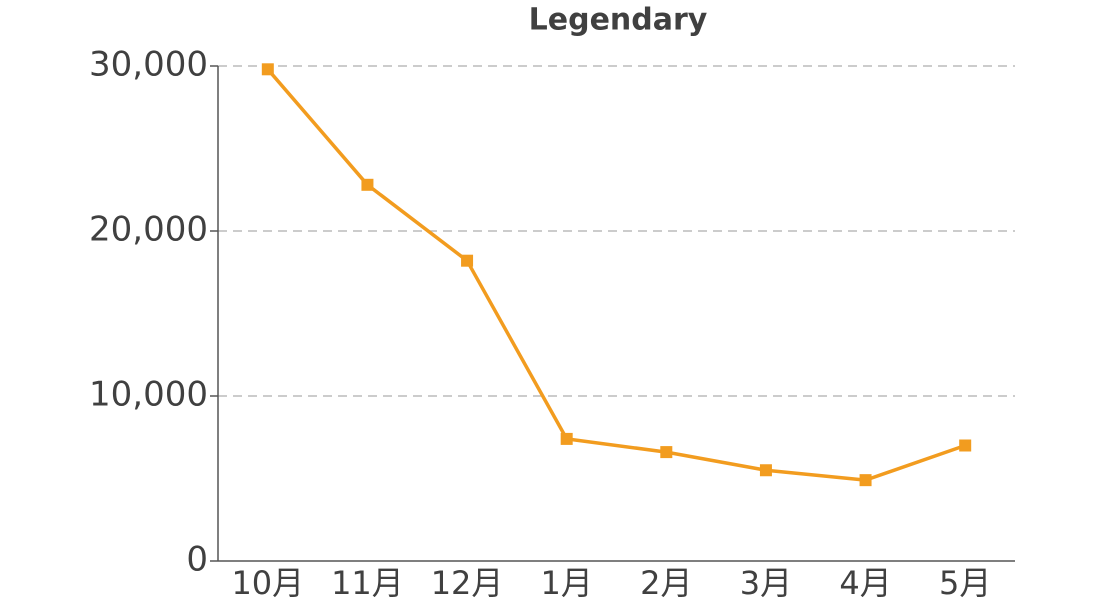 This screenshot has width=1100, height=601. What do you see at coordinates (367, 582) in the screenshot?
I see `x-tick-label: 11月` at bounding box center [367, 582].